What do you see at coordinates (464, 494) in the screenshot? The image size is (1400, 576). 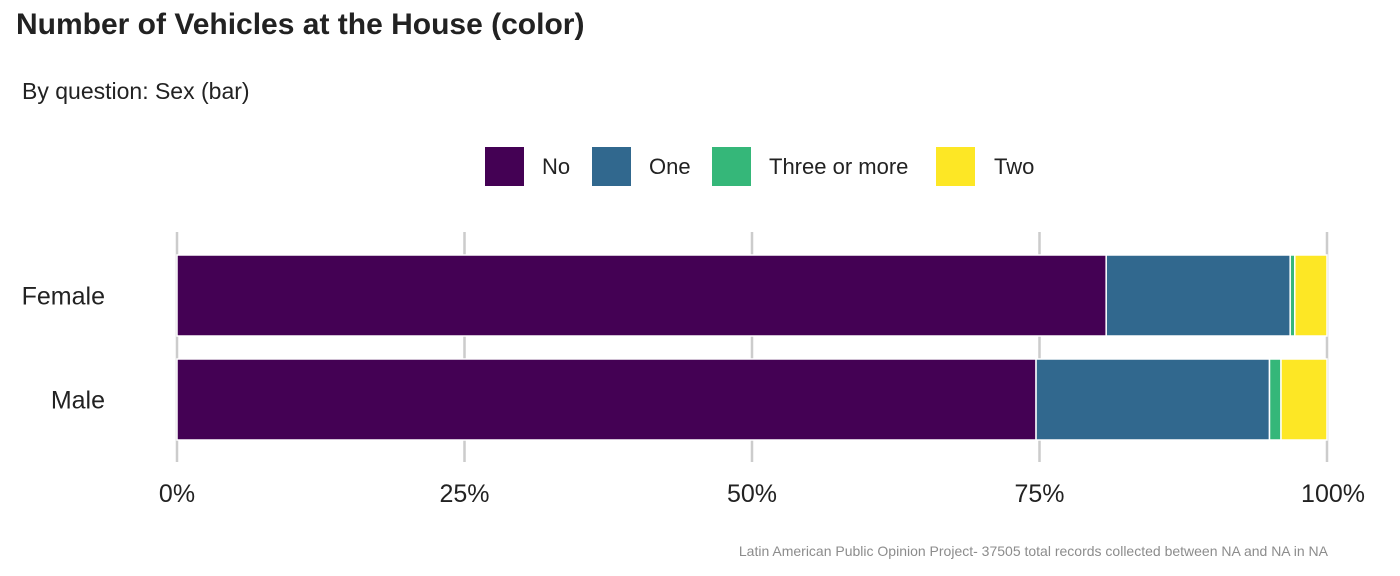 I see `x-tick-label-1: 25%` at bounding box center [464, 494].